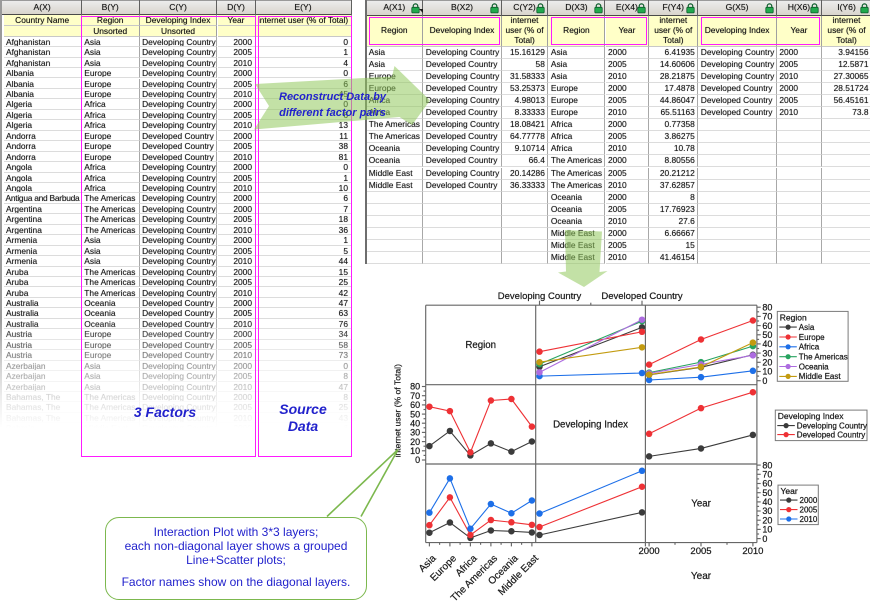 The height and width of the screenshot is (602, 870). Describe the element at coordinates (807, 327) in the screenshot. I see `svg-text: Asia` at that location.